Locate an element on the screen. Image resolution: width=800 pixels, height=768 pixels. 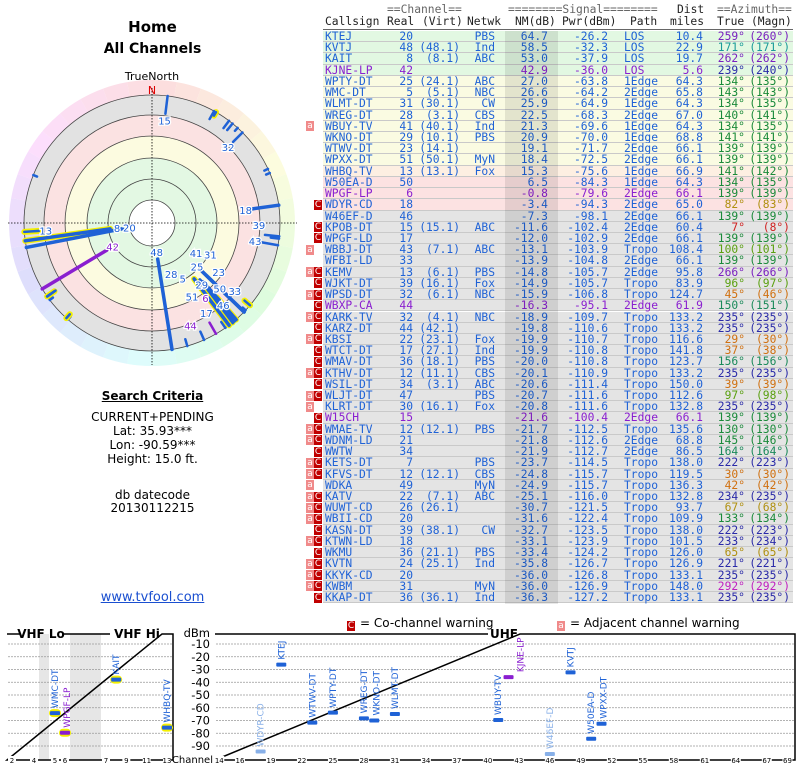
cell-pwr: -112.6 is located at coordinates (587, 440).